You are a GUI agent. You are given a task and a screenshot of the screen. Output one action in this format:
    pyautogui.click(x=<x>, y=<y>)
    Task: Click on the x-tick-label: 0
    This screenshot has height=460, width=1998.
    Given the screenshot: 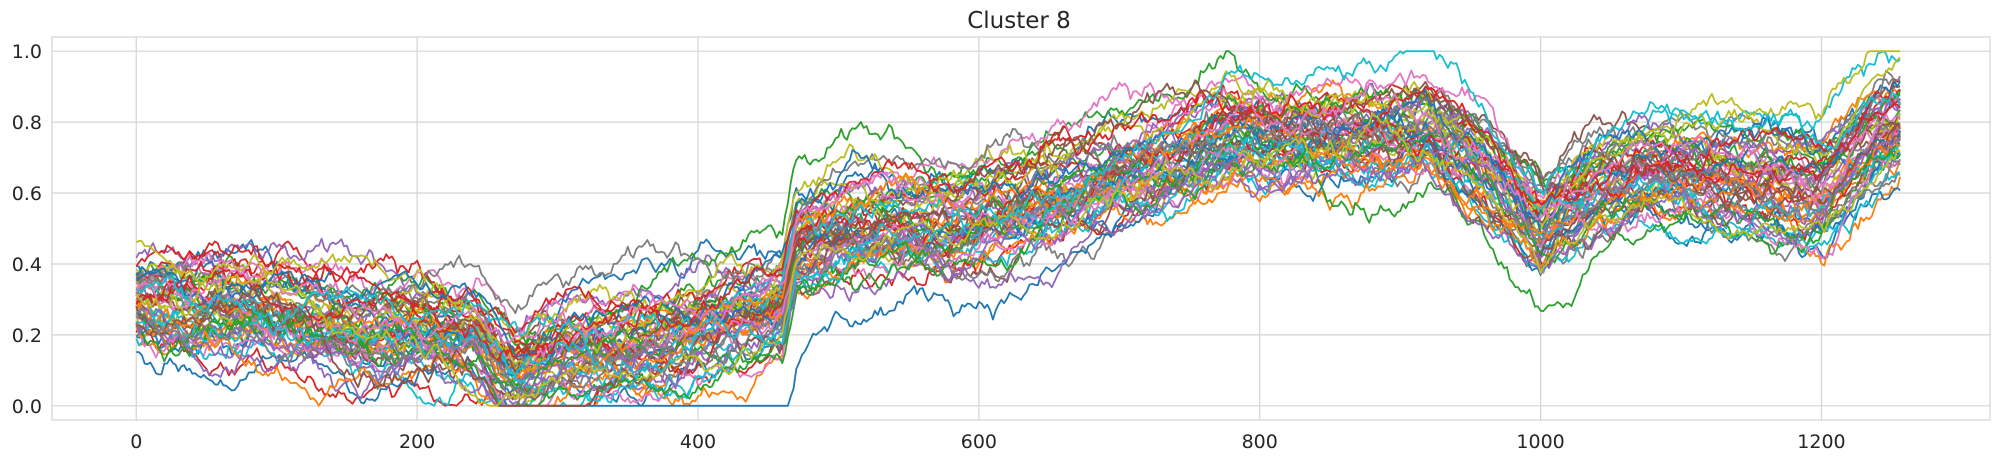 What is the action you would take?
    pyautogui.click(x=136, y=442)
    